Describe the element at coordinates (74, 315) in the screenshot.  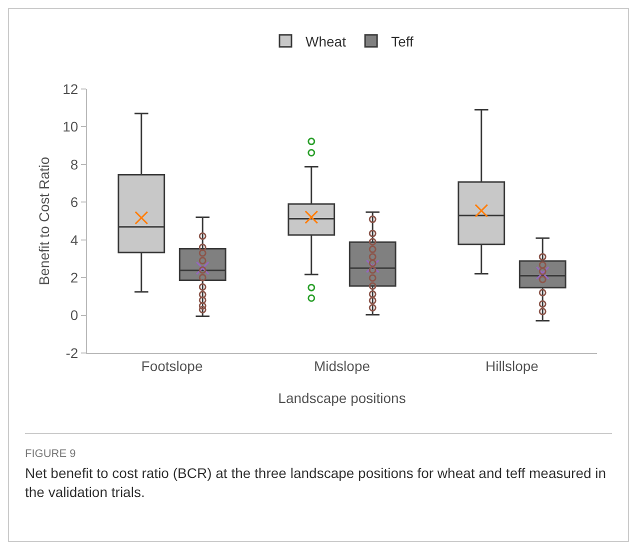
I see `y-tick-label: 0` at that location.